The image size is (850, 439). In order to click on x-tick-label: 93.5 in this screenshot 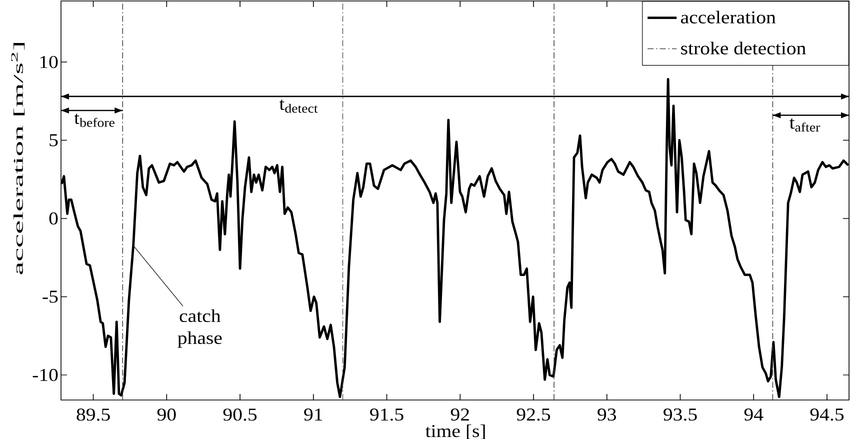, I will do `click(680, 414)`.